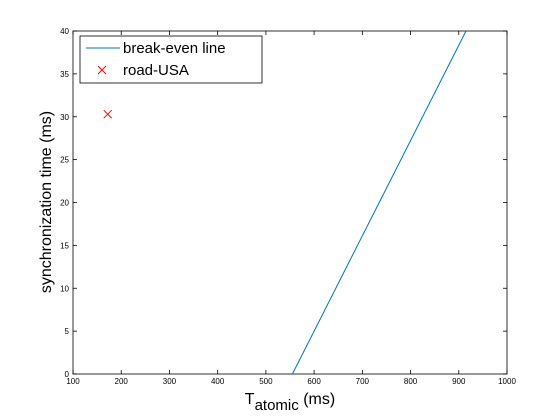 The height and width of the screenshot is (420, 560). I want to click on y-tick-label: 40, so click(64, 31).